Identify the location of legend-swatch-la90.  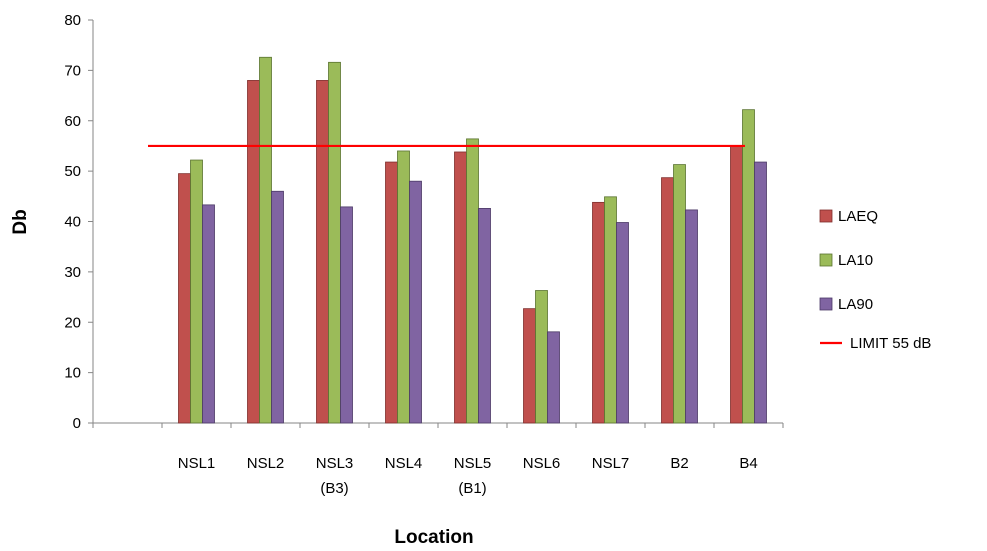
(826, 304).